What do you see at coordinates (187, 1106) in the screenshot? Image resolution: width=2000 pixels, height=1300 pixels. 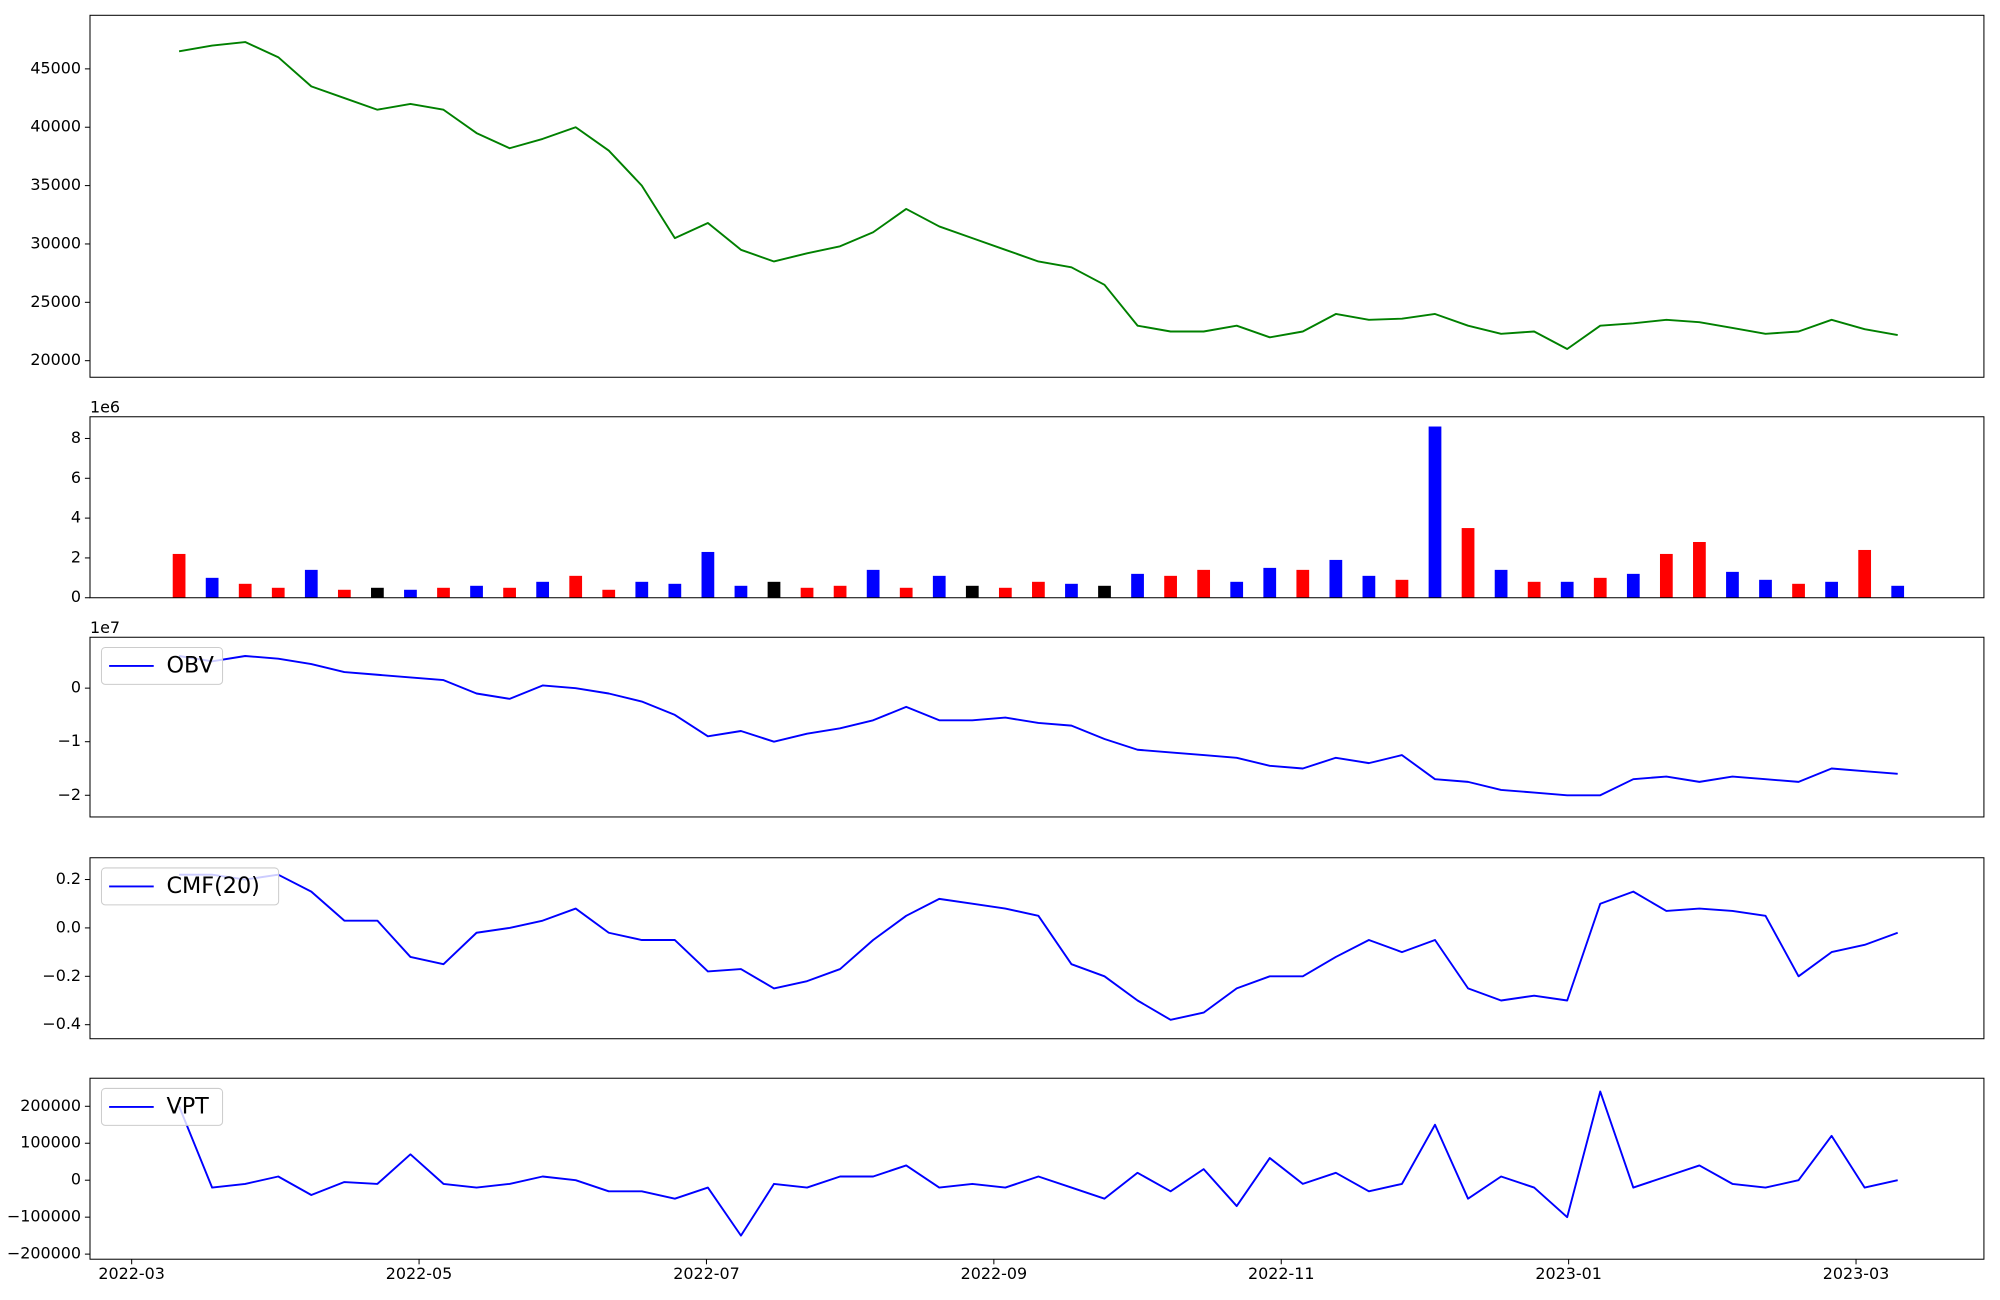 I see `legend-label: VPT` at bounding box center [187, 1106].